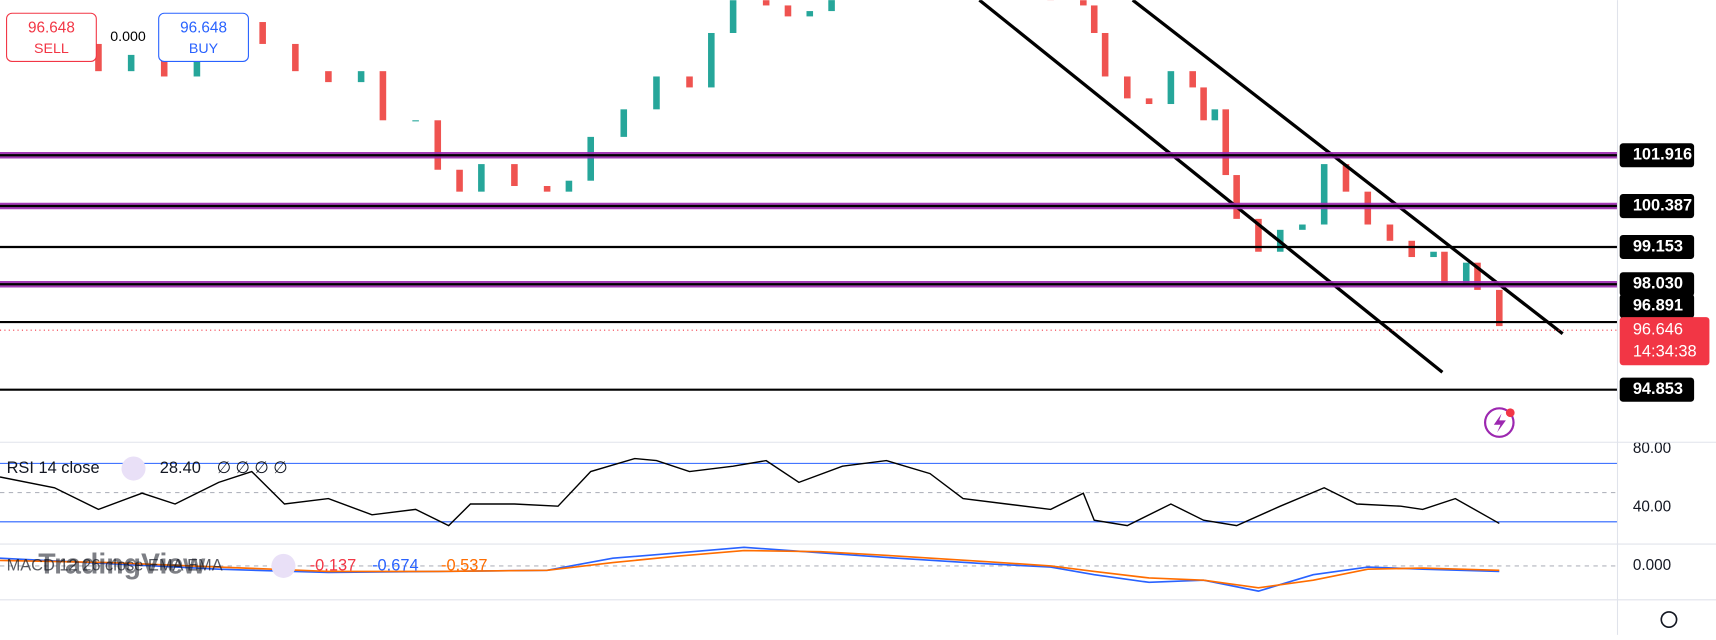 The image size is (1716, 640). What do you see at coordinates (1665, 351) in the screenshot?
I see `countdown: 14:34:38` at bounding box center [1665, 351].